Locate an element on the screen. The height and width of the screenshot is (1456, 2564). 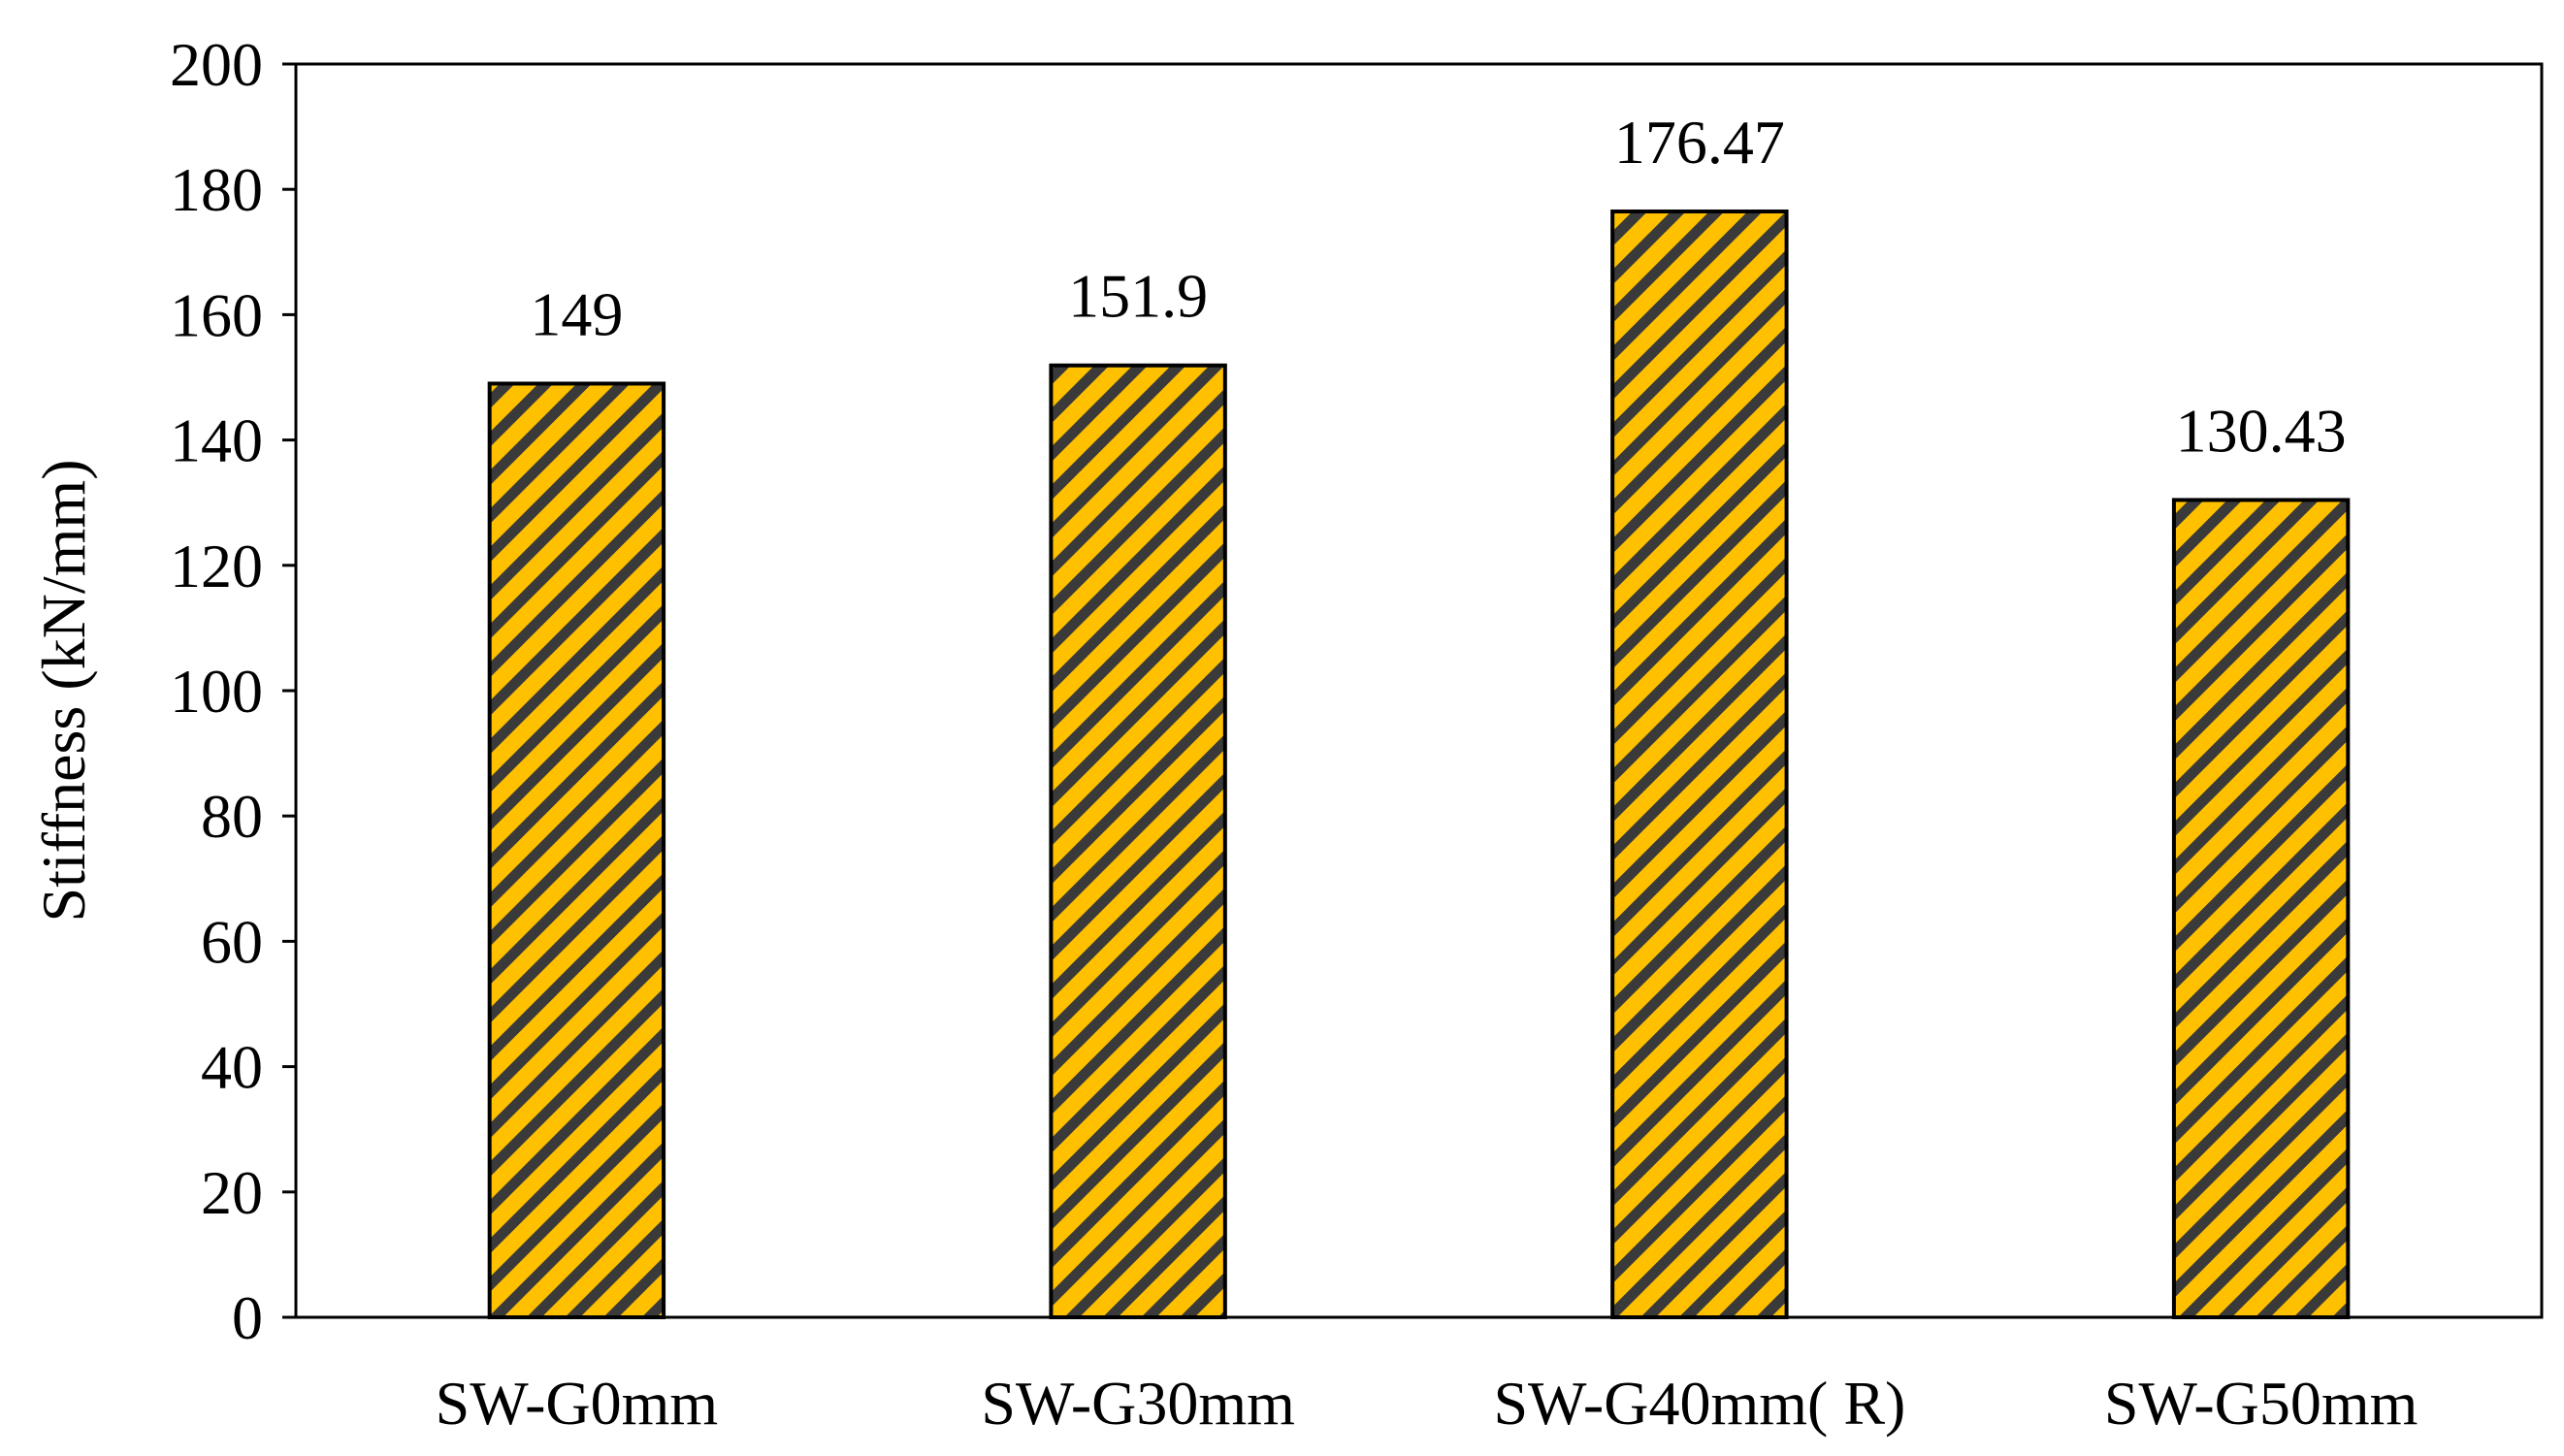
y-axis-title: Stiffness (kN/mm) is located at coordinates (63, 690).